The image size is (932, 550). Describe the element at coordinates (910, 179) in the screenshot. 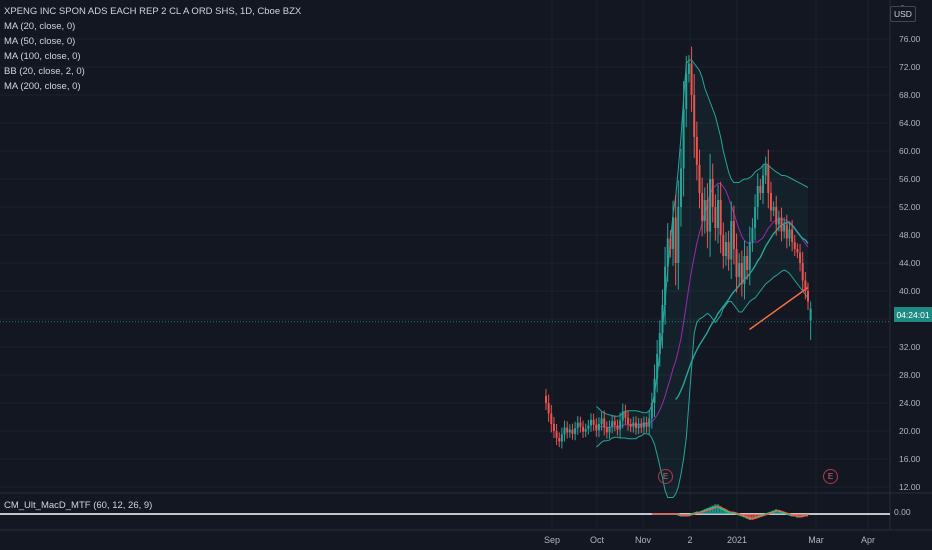

I see `y-tick-label: 56.00` at that location.